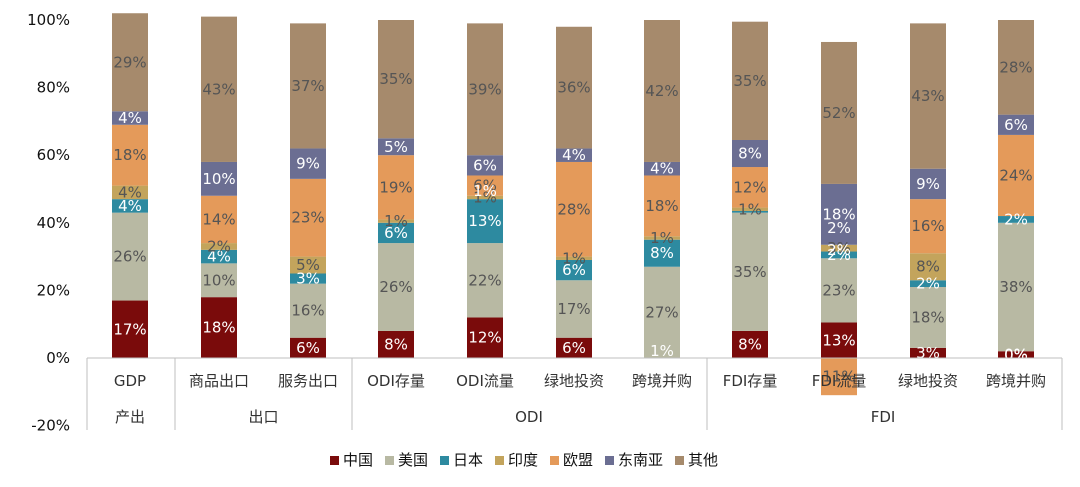 This screenshot has height=487, width=1080. Describe the element at coordinates (1016, 219) in the screenshot. I see `data-label: 2%` at that location.